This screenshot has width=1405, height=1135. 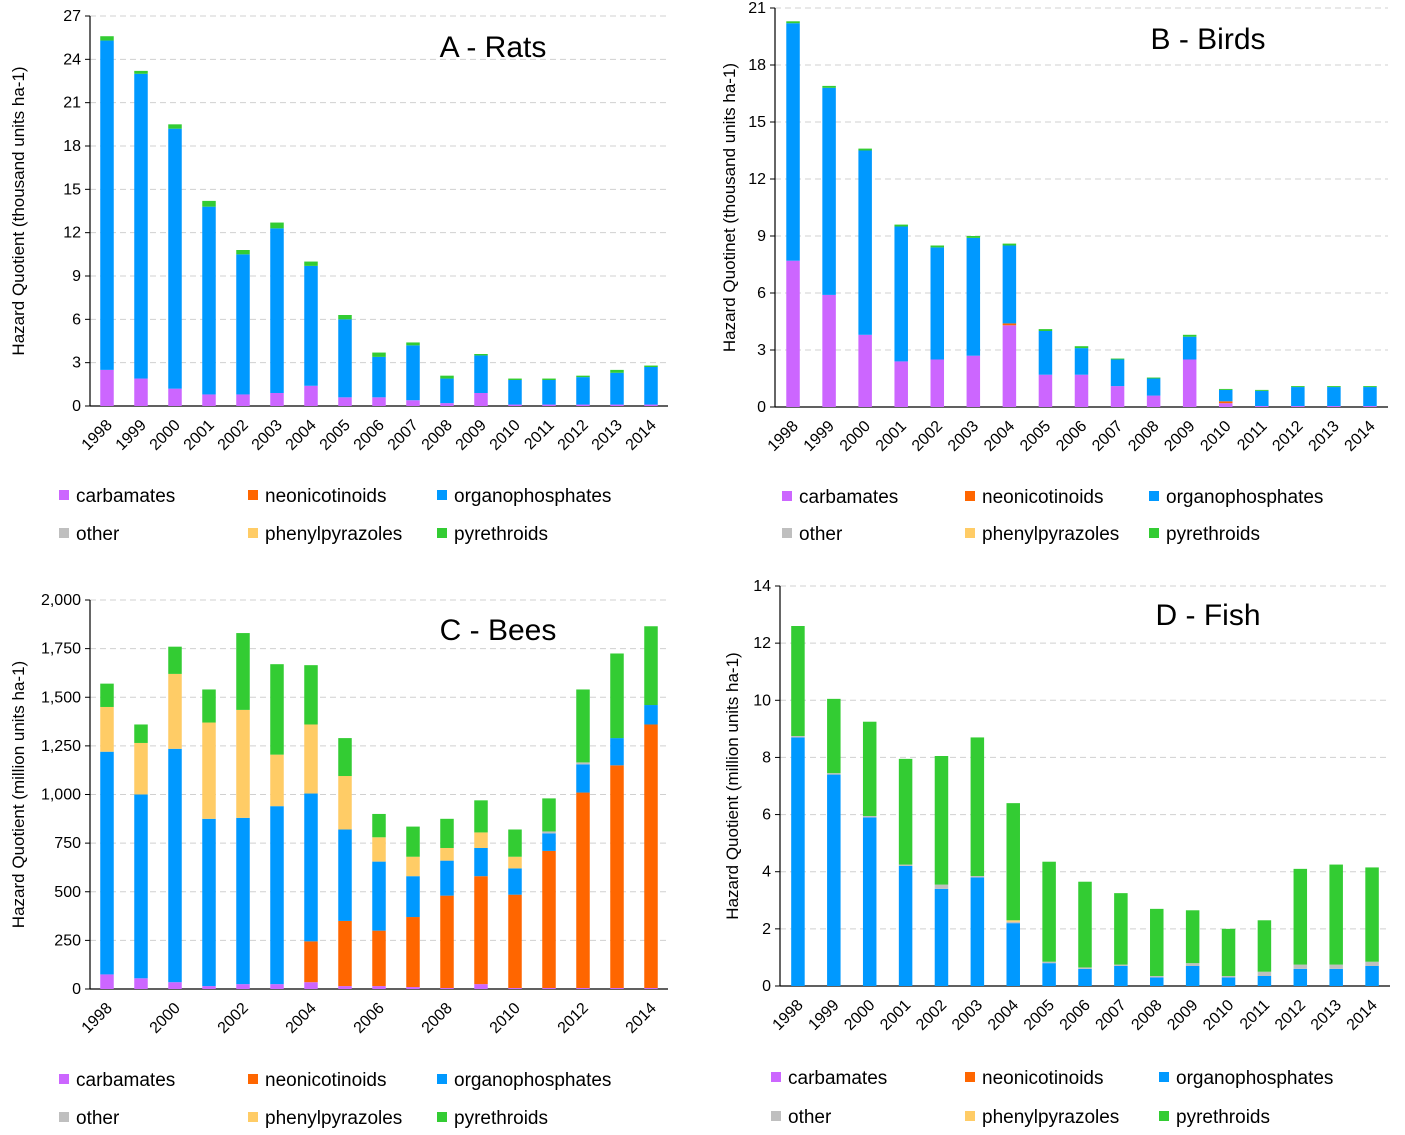 I want to click on bar-segment-other-2010, so click(x=1228, y=977).